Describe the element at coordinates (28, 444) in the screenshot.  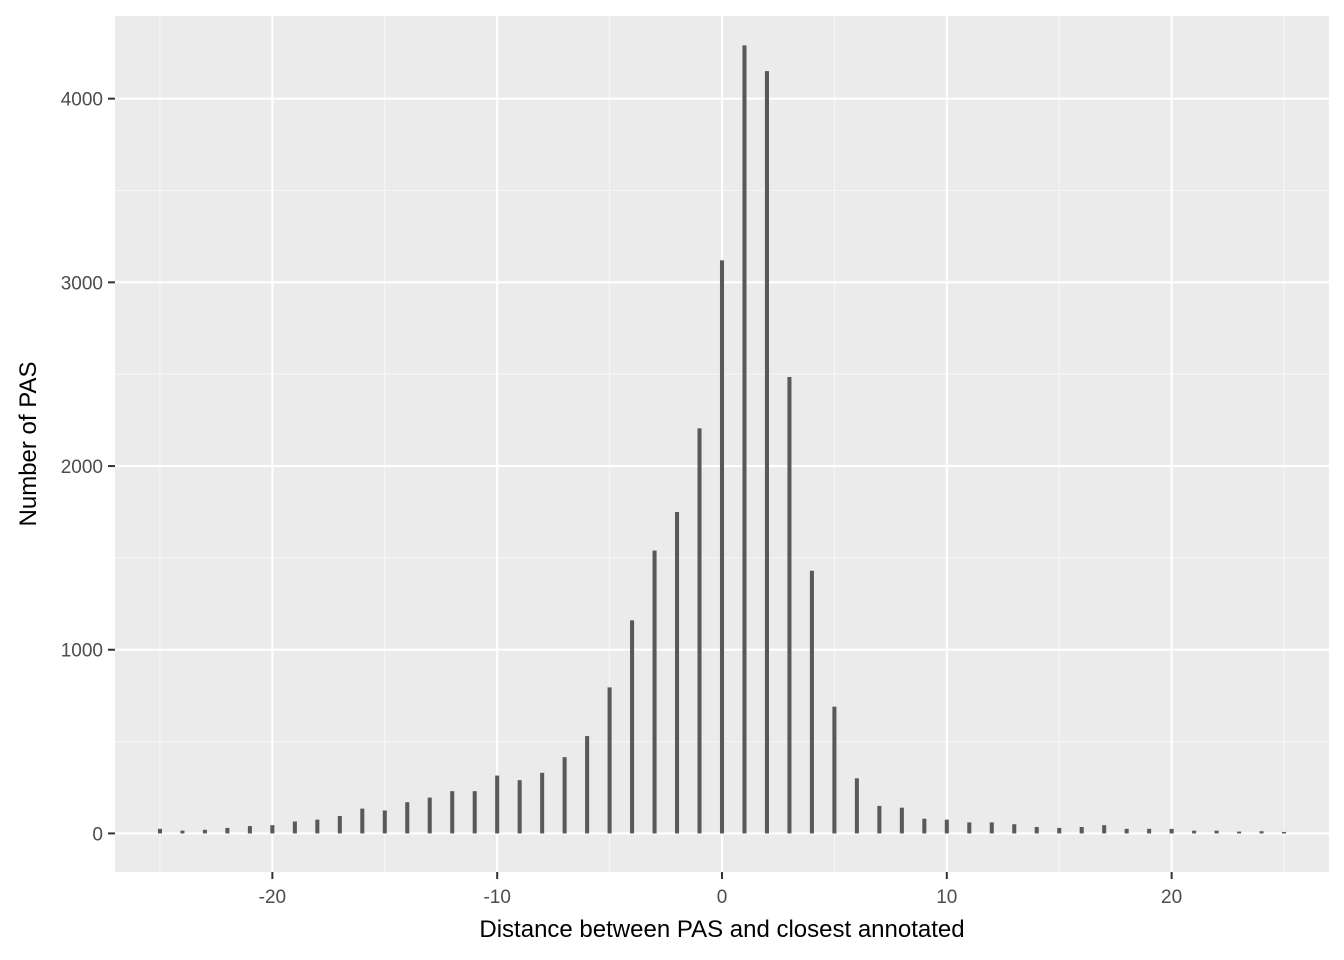
I see `y-axis-title: Number of PAS` at that location.